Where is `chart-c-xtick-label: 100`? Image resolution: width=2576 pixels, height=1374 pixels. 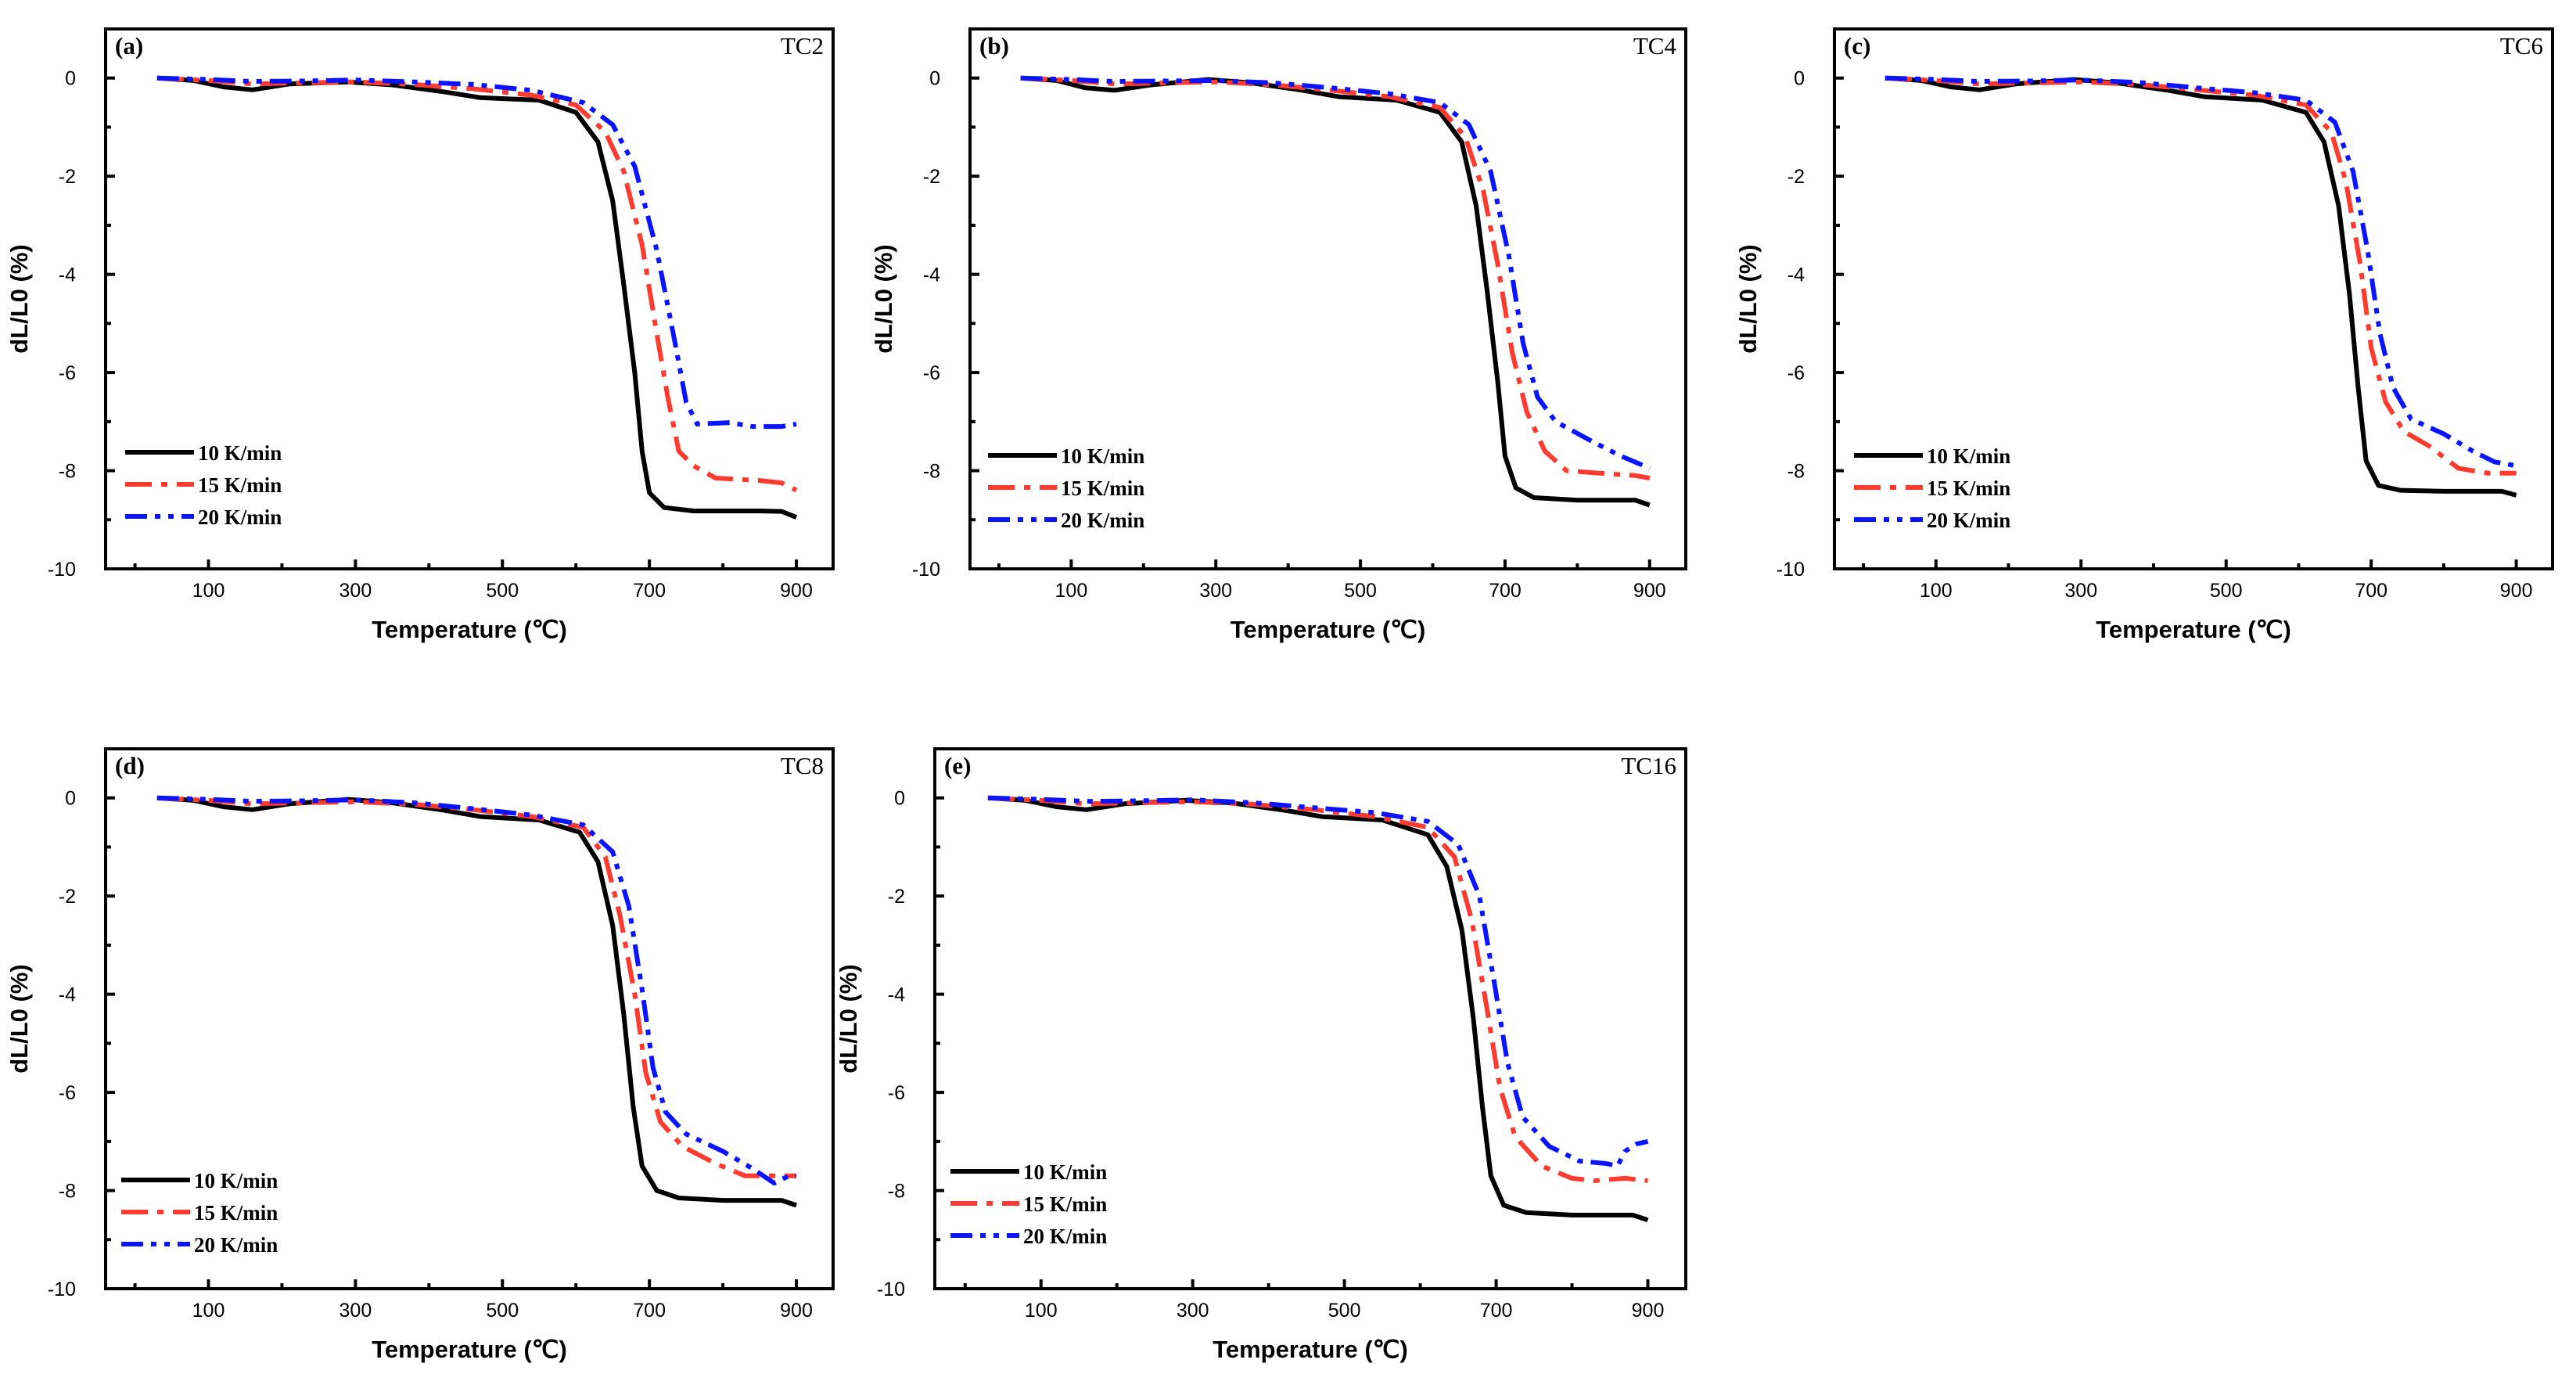 chart-c-xtick-label: 100 is located at coordinates (1936, 591).